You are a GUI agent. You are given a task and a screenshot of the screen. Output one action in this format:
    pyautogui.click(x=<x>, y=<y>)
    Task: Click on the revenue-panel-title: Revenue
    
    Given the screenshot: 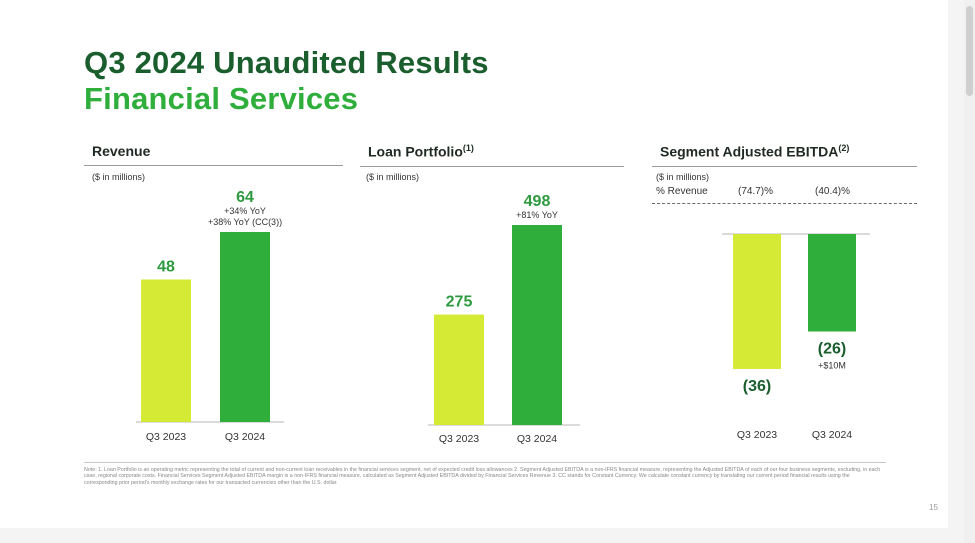 What is the action you would take?
    pyautogui.click(x=213, y=154)
    